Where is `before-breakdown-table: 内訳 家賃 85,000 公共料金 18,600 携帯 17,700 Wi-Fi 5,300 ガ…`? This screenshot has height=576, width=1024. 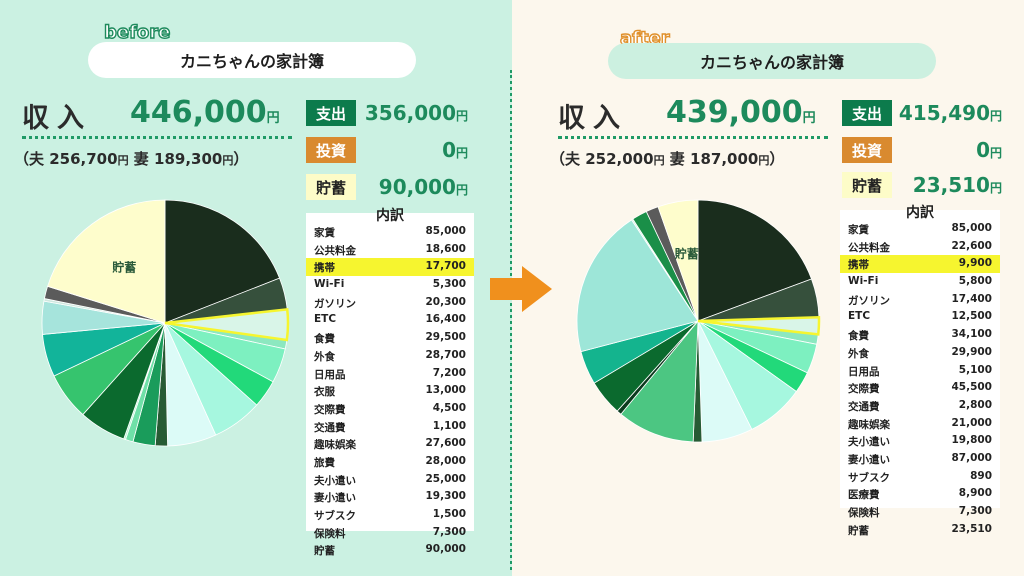
before-breakdown-table: 内訳 家賃 85,000 公共料金 18,600 携帯 17,700 Wi-Fi 5,300 ガ… is located at coordinates (390, 382).